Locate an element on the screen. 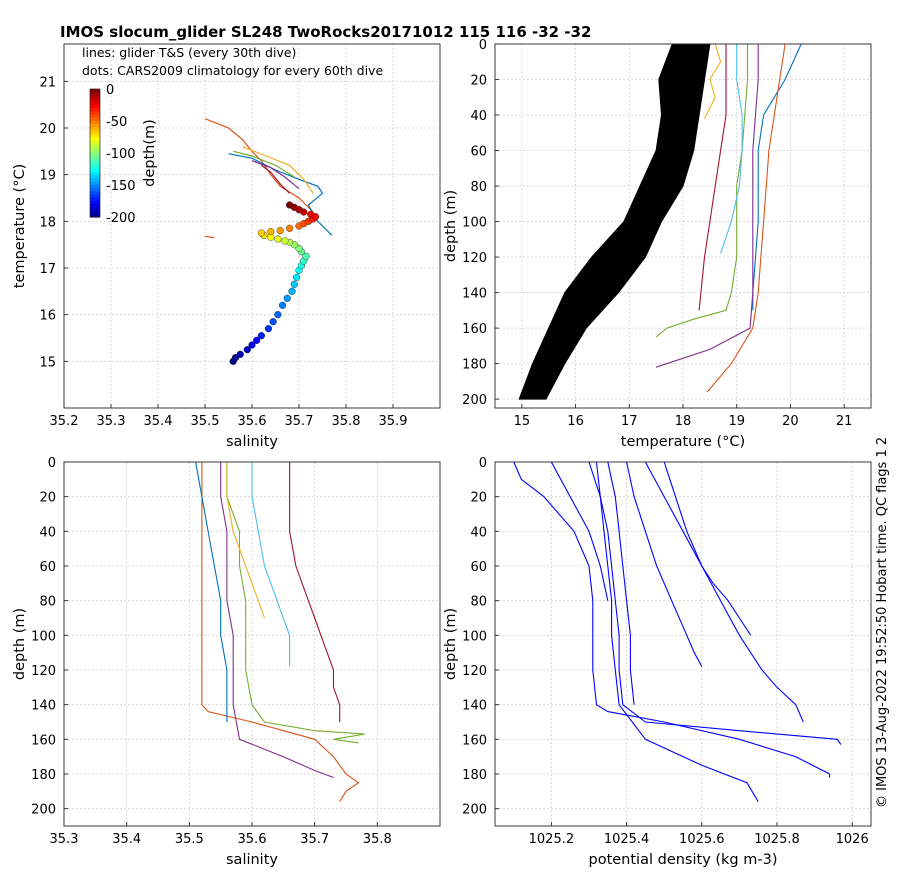 This screenshot has height=884, width=900. x-tick-label: 1025.4 is located at coordinates (627, 839).